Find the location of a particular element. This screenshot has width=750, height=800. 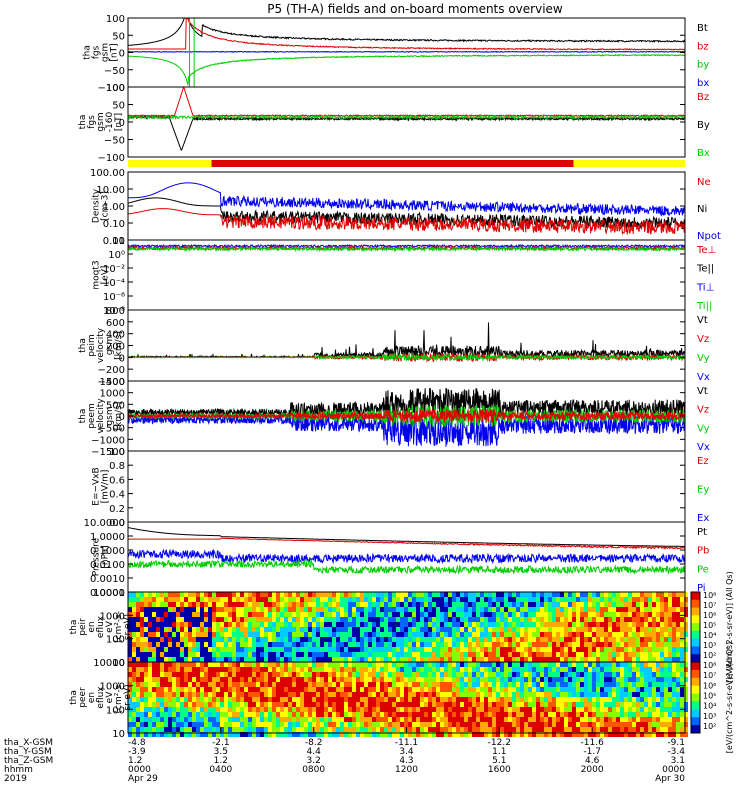

colorbar-top-tick-4: 10⁴ is located at coordinates (709, 635).